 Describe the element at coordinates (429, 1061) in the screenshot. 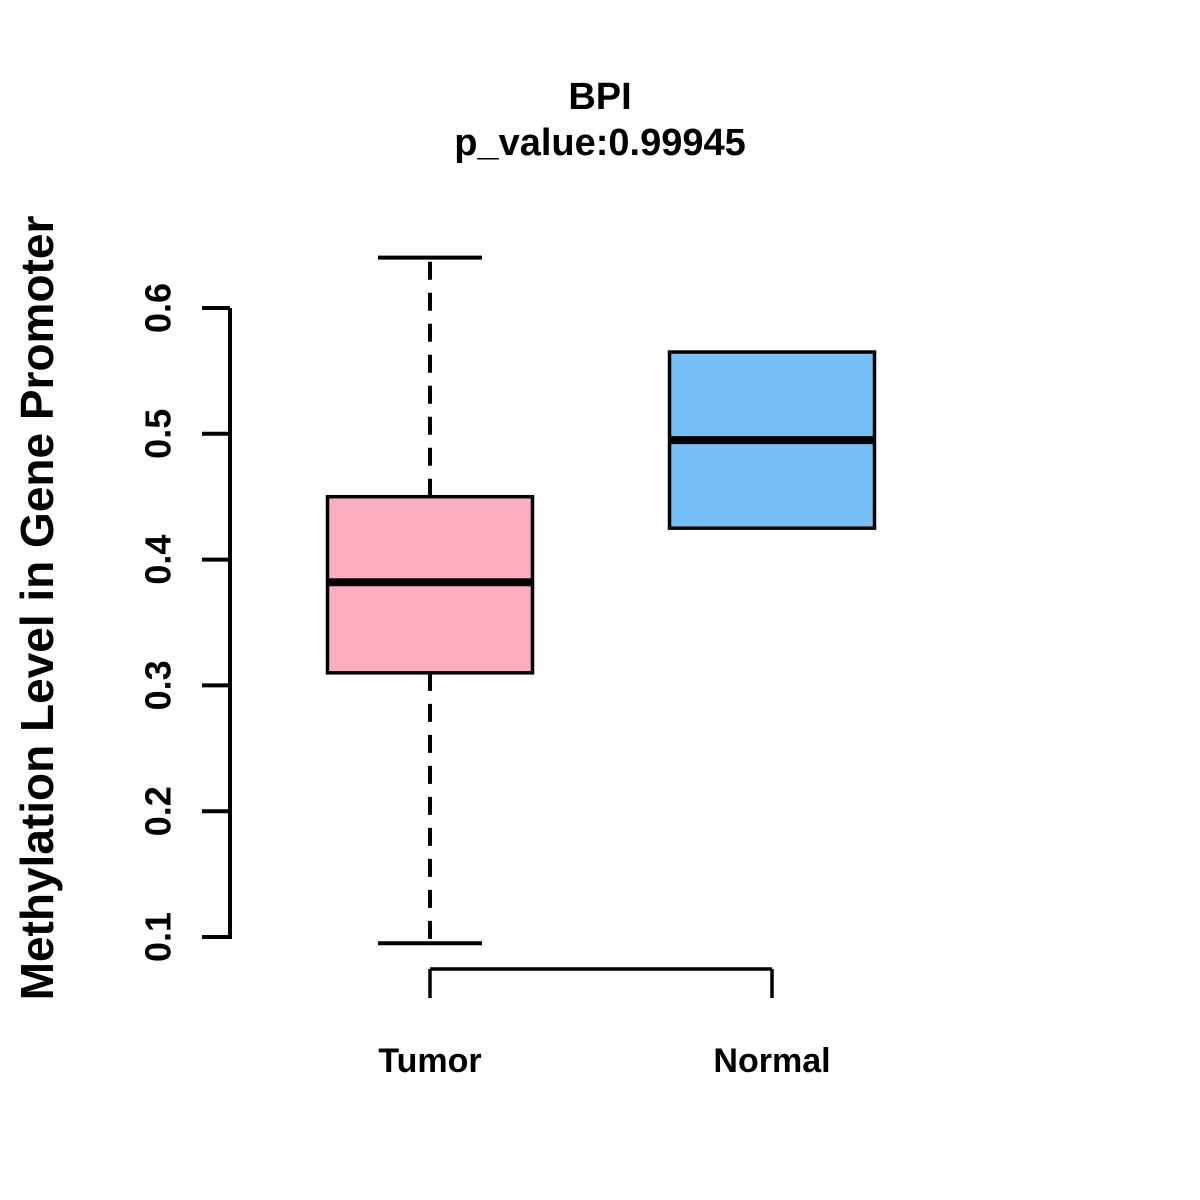

I see `category-label-tumor: Tumor` at that location.